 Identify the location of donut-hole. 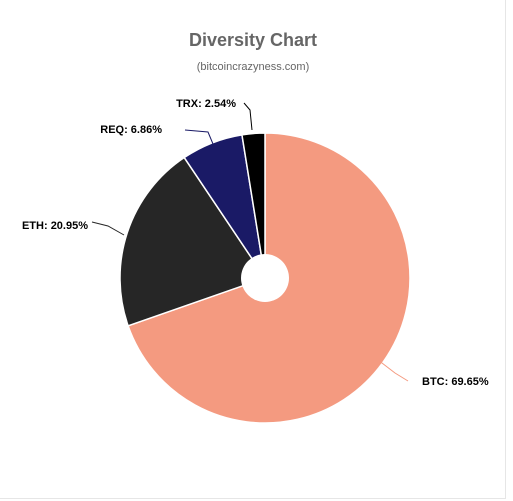
(265, 278).